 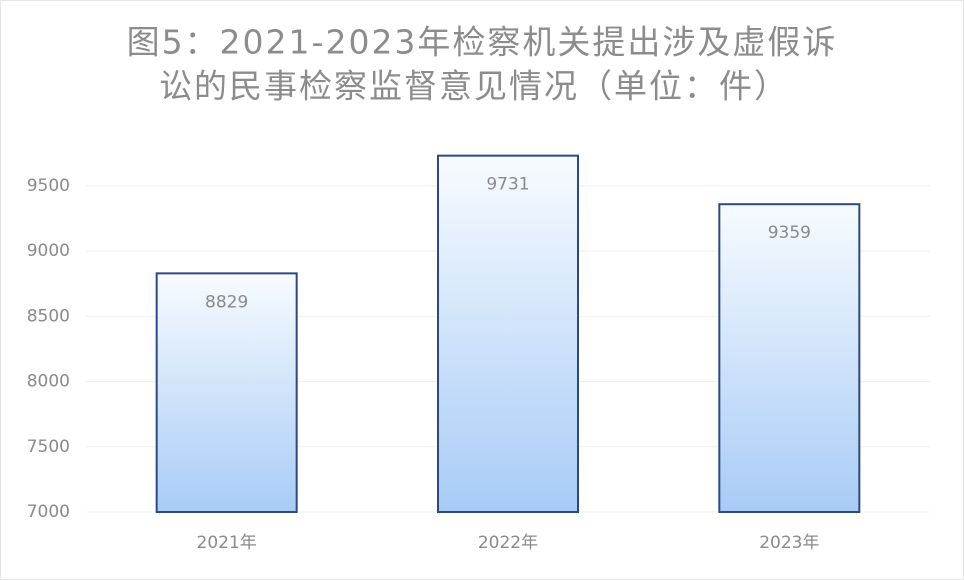 What do you see at coordinates (507, 185) in the screenshot?
I see `value-label: 9731` at bounding box center [507, 185].